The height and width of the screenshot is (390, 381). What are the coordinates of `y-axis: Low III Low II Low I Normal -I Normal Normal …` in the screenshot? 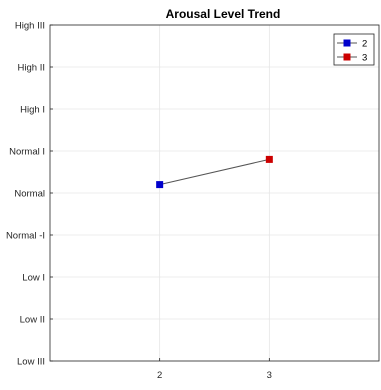 It's located at (29, 194).